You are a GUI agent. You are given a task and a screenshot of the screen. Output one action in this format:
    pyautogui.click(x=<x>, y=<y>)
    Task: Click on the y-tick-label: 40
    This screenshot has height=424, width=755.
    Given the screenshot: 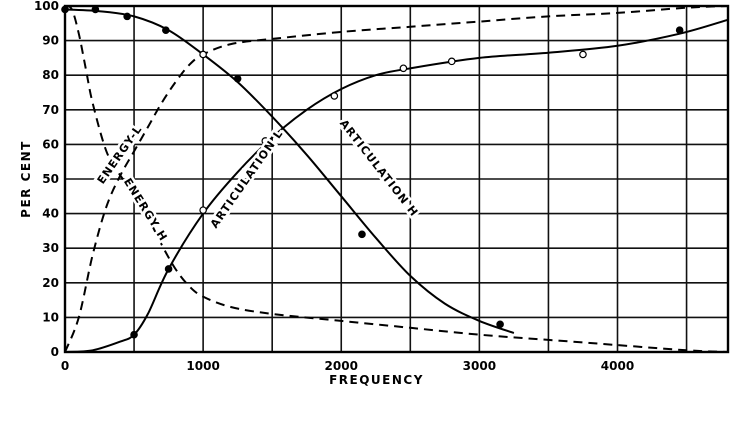 What is the action you would take?
    pyautogui.click(x=50, y=214)
    